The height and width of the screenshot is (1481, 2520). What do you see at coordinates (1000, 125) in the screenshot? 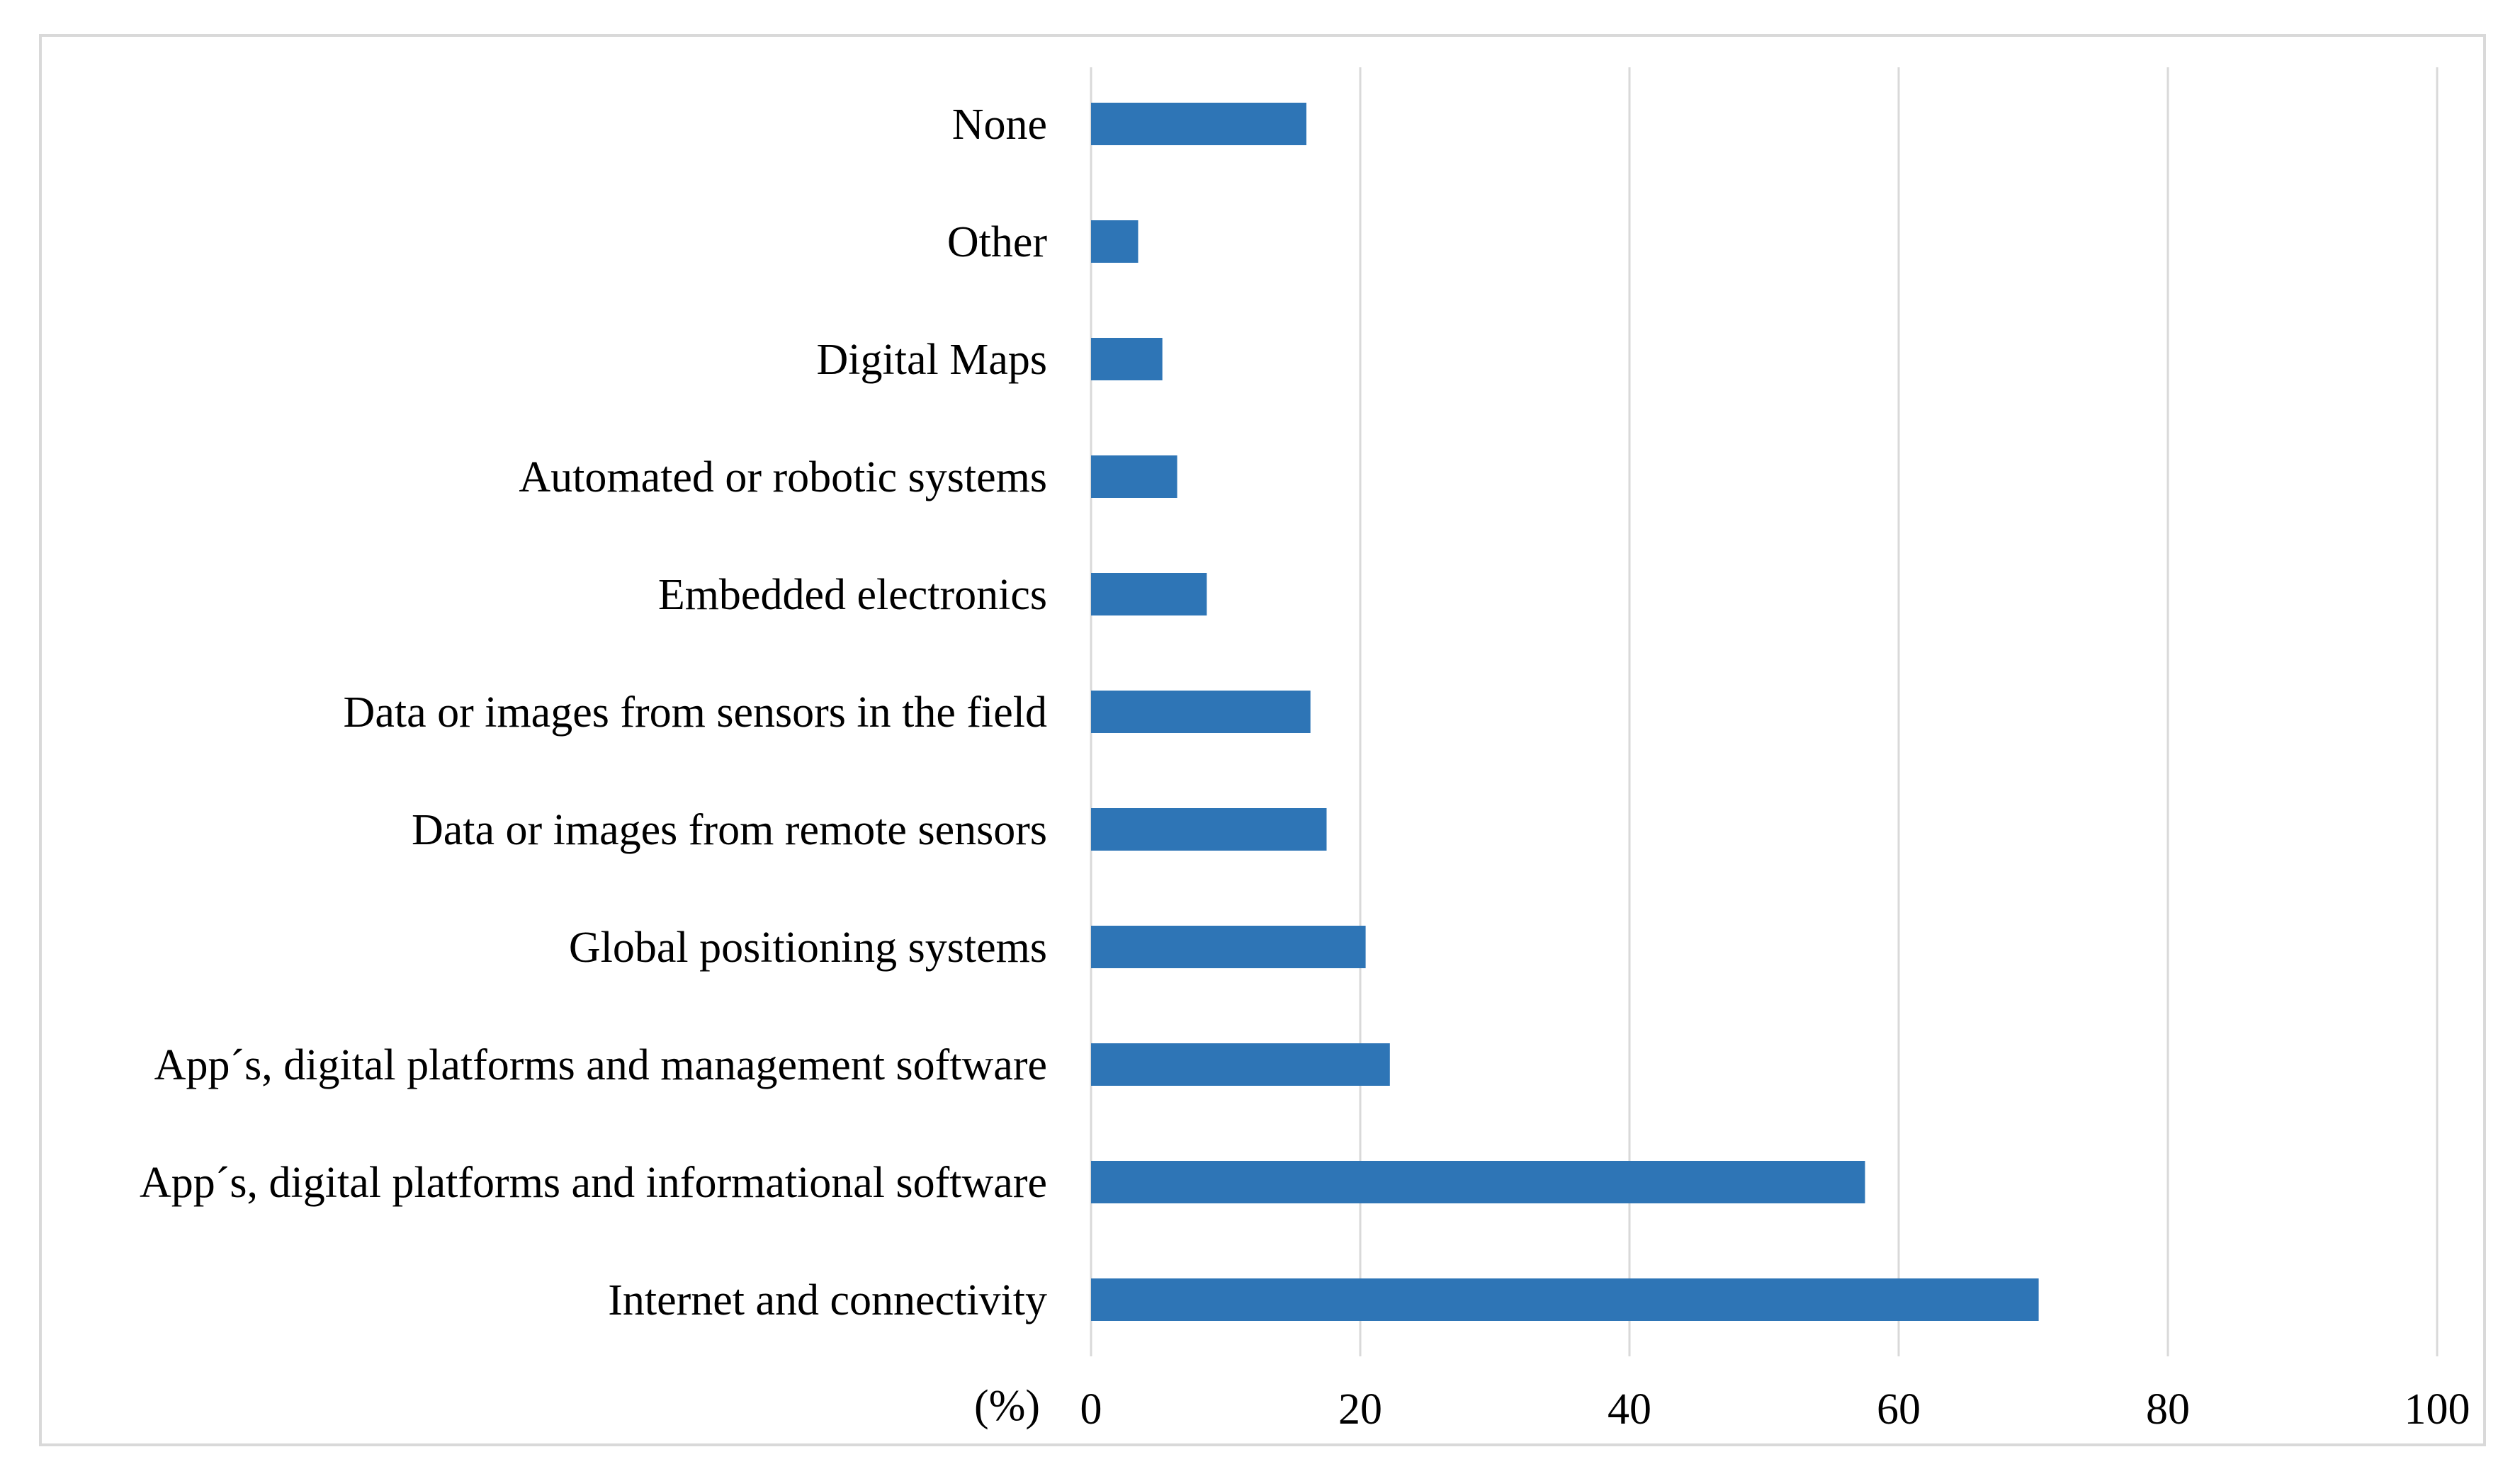
I see `category-label: None` at bounding box center [1000, 125].